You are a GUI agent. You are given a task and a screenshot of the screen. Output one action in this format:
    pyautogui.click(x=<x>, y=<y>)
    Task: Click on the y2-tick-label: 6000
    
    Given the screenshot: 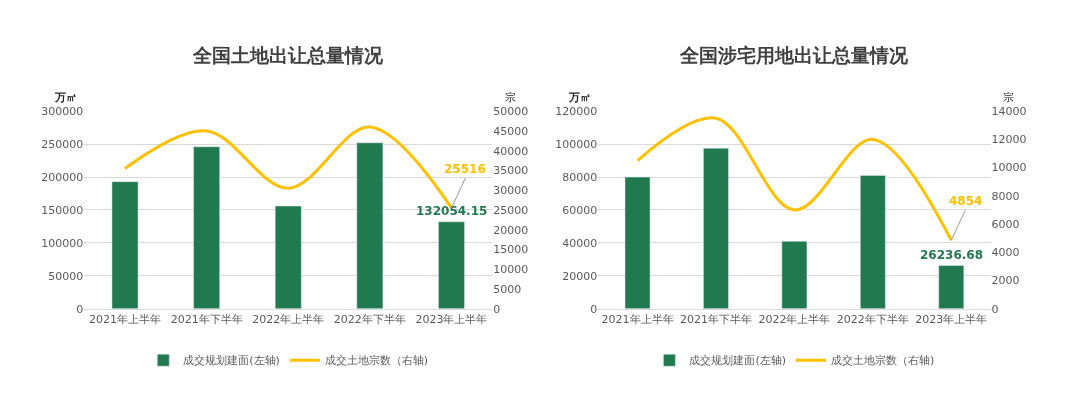 What is the action you would take?
    pyautogui.click(x=1005, y=224)
    